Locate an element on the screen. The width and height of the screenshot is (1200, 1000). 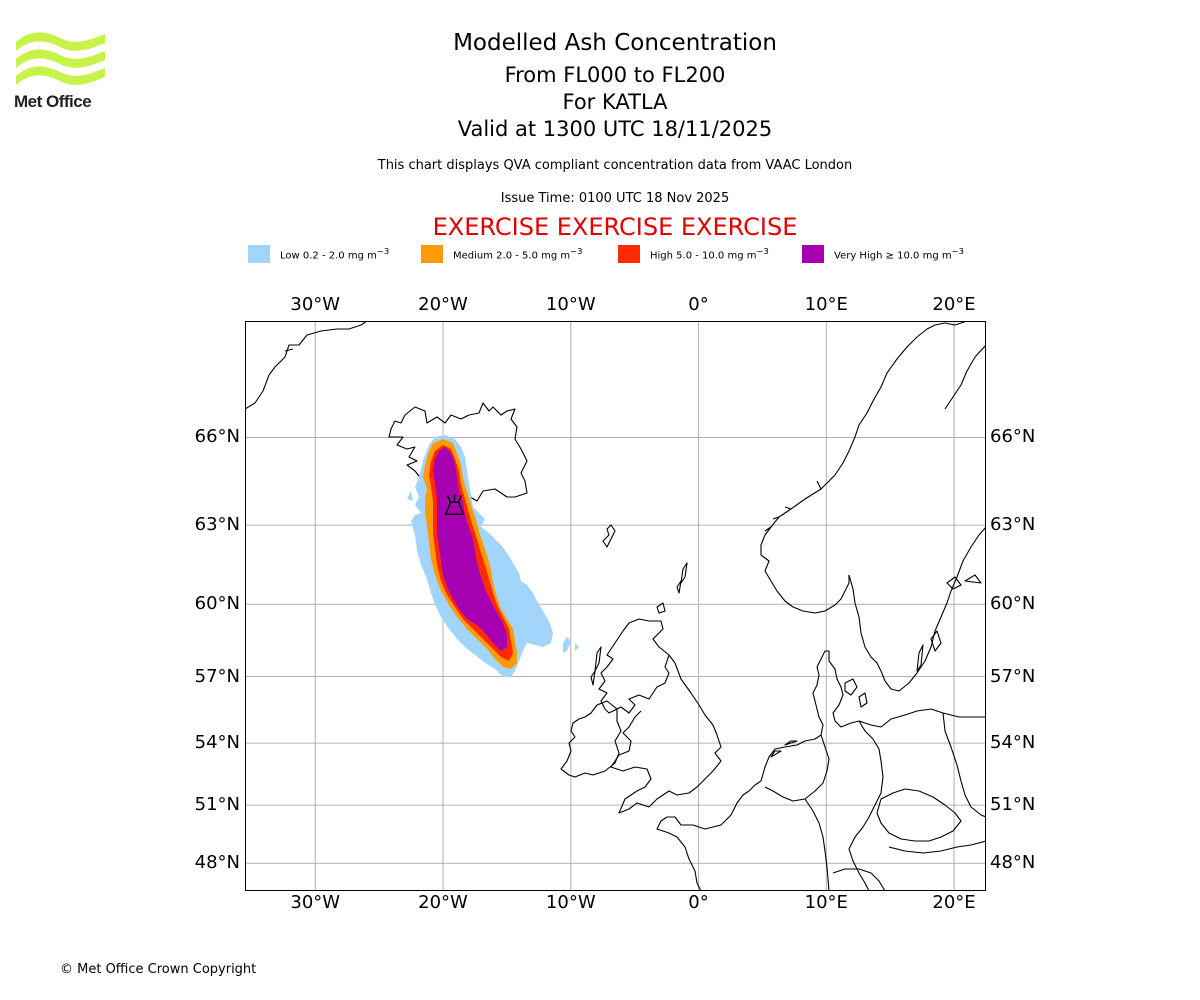
iceland-coast is located at coordinates (458, 455).